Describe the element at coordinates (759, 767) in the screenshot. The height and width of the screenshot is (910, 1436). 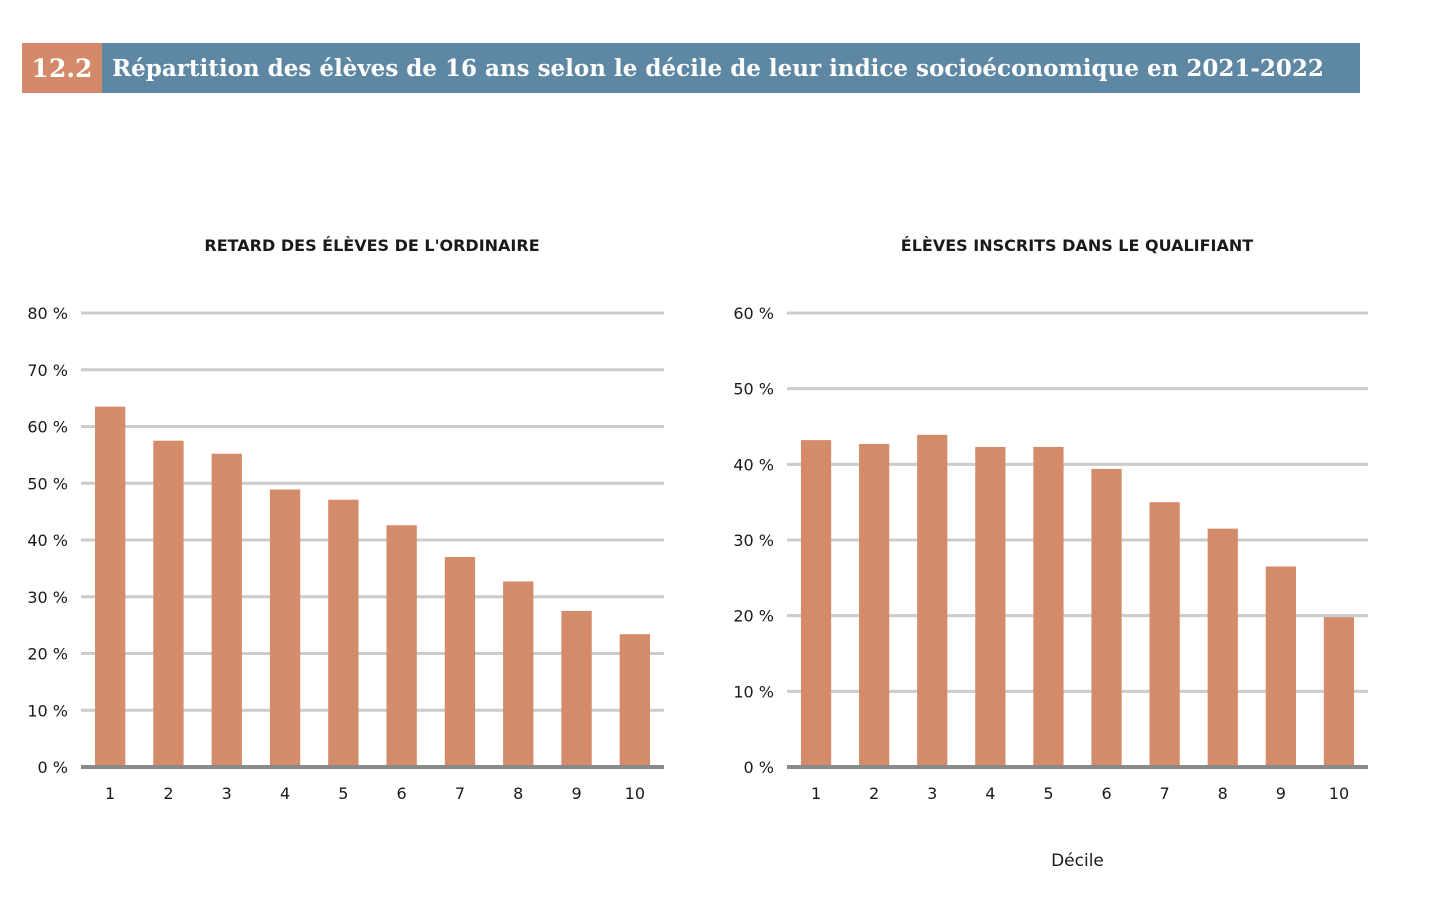
I see `chart-2-y-tick-label: 0 %` at that location.